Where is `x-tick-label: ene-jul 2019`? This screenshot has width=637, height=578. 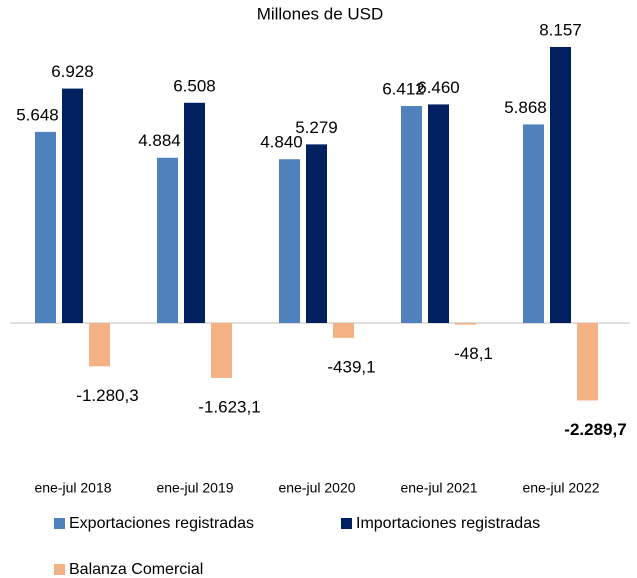 x-tick-label: ene-jul 2019 is located at coordinates (194, 488).